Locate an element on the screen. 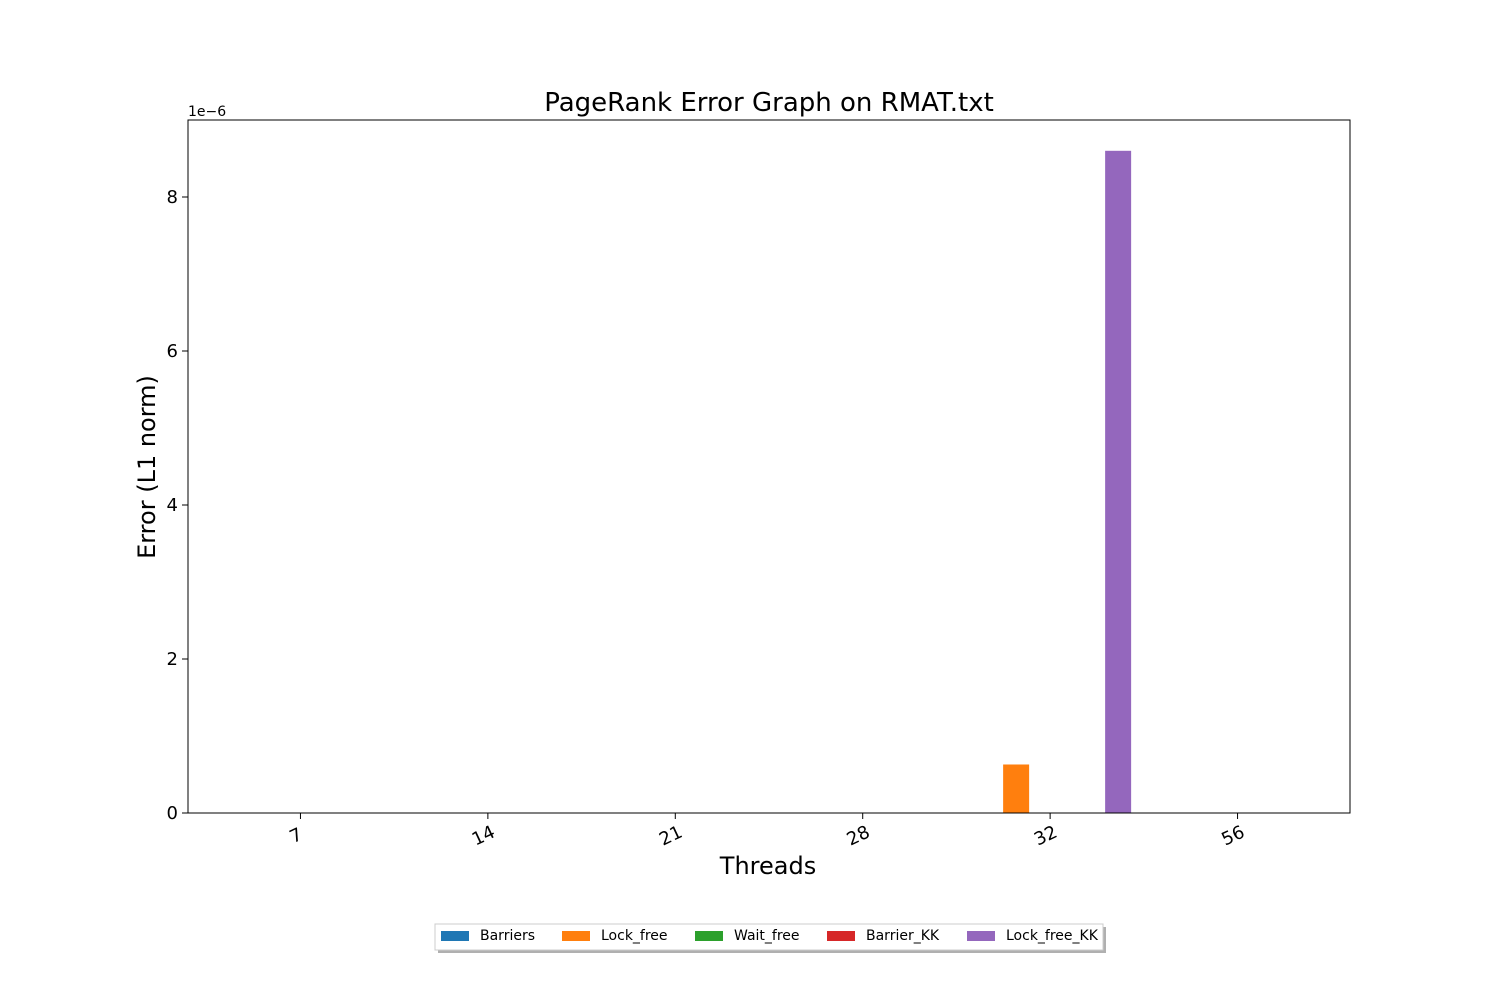 Image resolution: width=1500 pixels, height=1004 pixels. chart-title: PageRank Error Graph on RMAT.txt is located at coordinates (769, 103).